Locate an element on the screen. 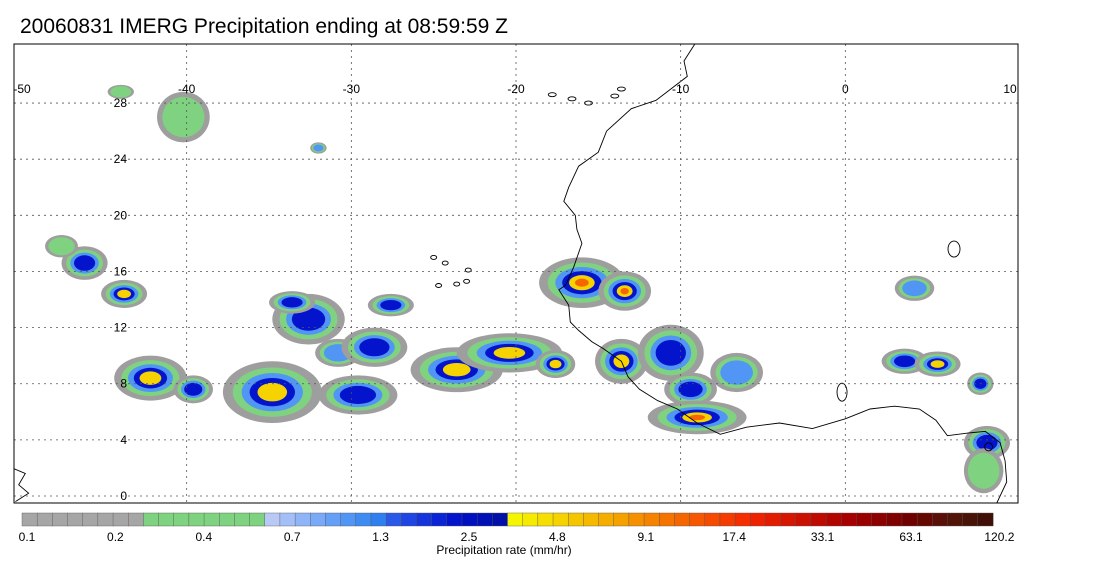 The height and width of the screenshot is (571, 1101). colorbar-tick-label: 0.2 is located at coordinates (115, 537).